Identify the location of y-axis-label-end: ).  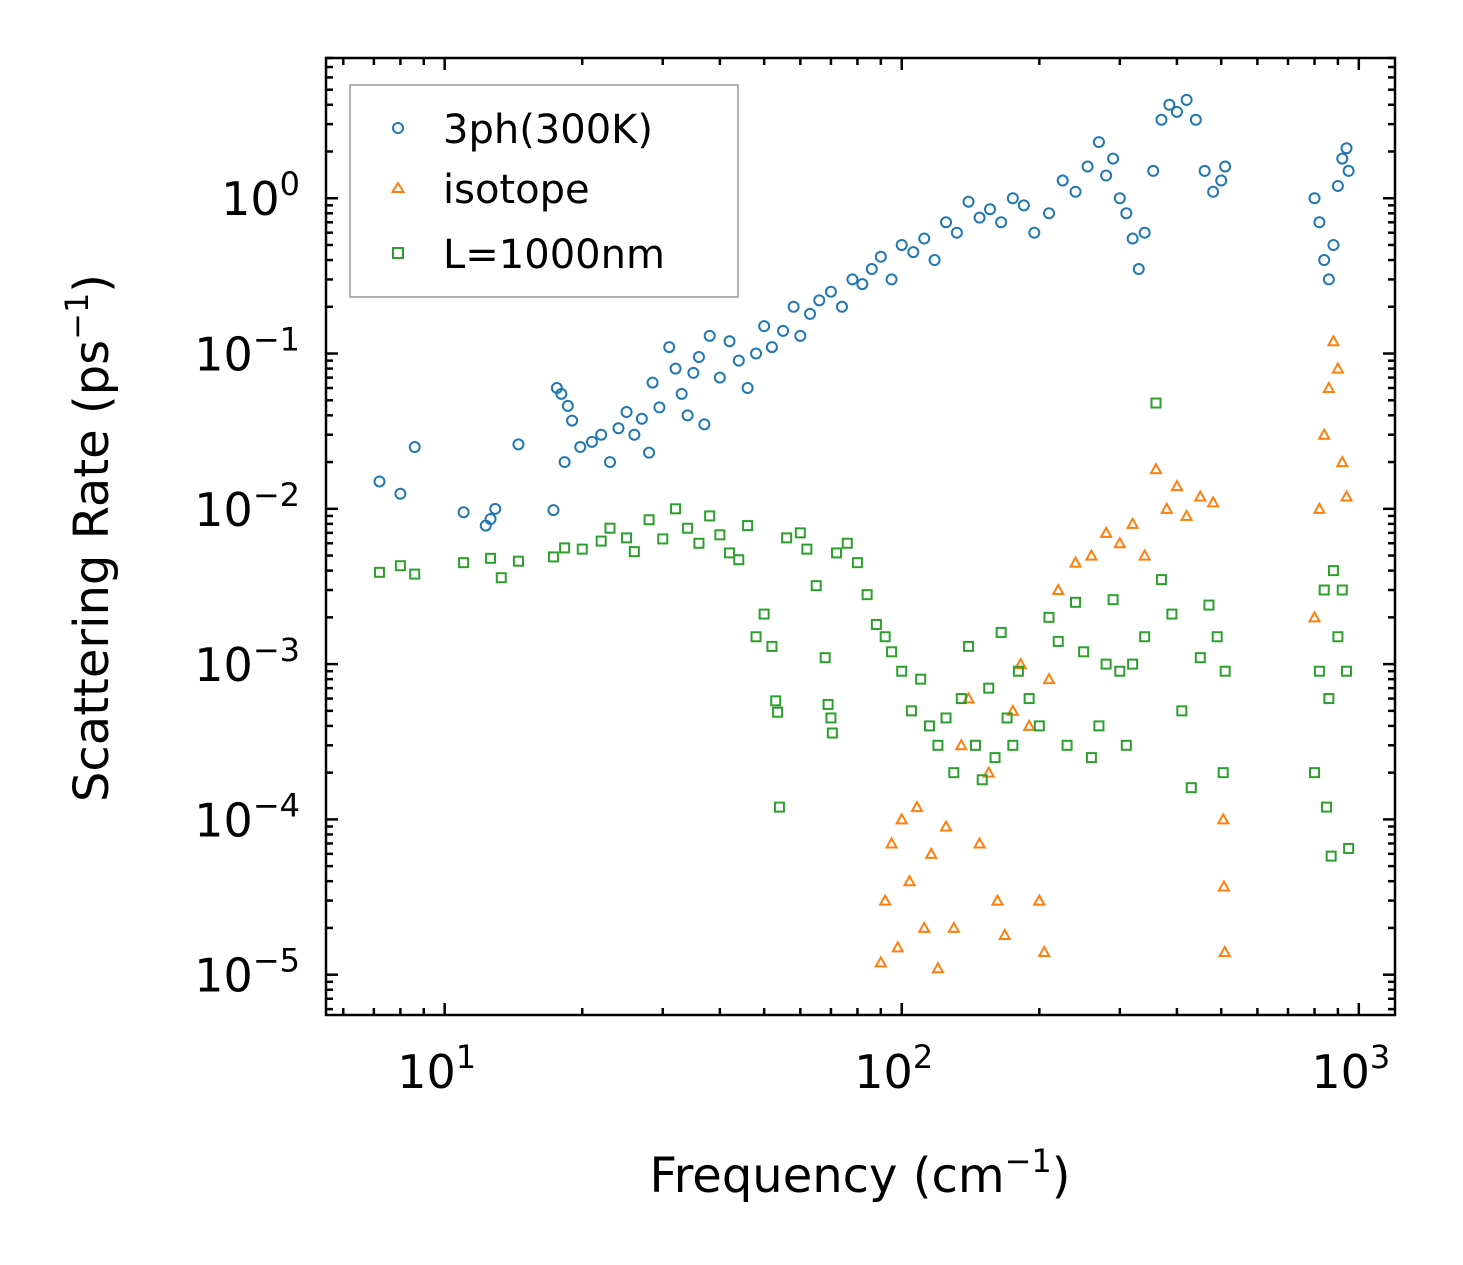
(92, 283).